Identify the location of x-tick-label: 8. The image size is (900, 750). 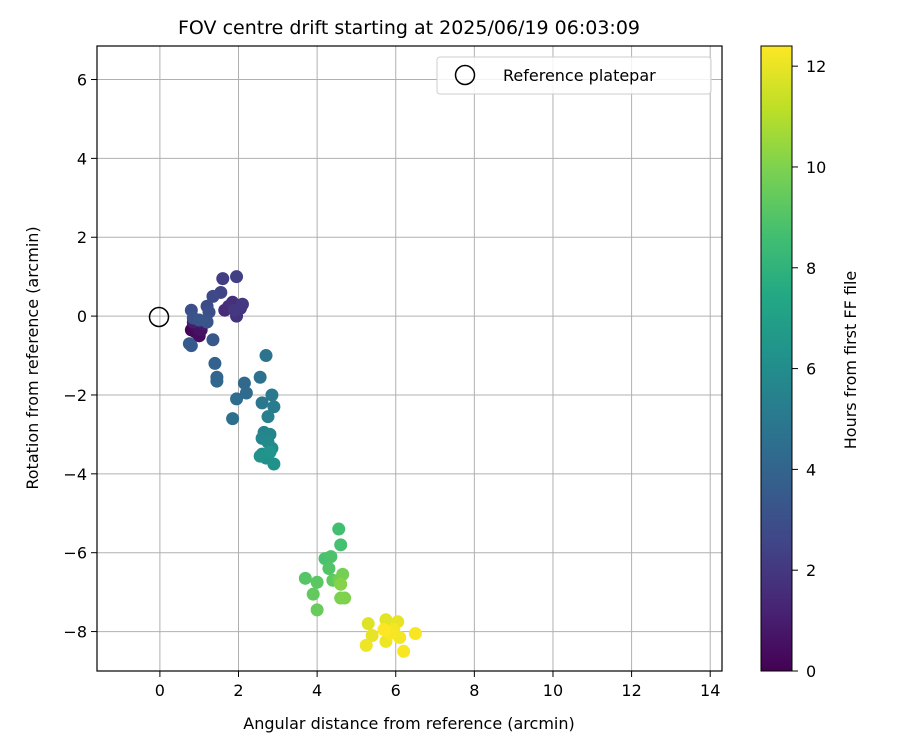
(474, 690).